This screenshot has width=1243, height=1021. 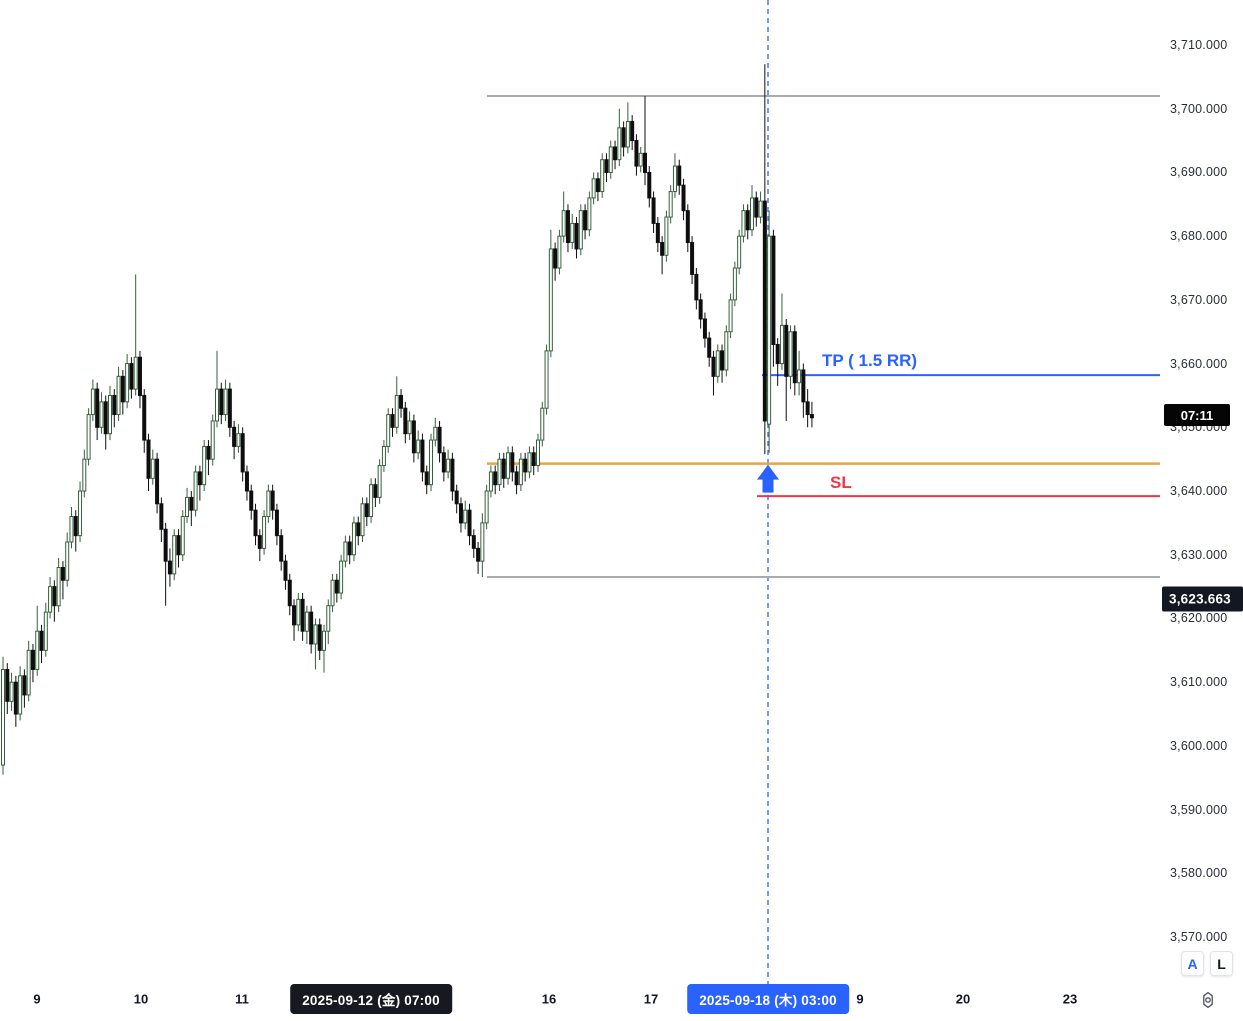 I want to click on price-tick-label: 3,600.000, so click(x=1199, y=745).